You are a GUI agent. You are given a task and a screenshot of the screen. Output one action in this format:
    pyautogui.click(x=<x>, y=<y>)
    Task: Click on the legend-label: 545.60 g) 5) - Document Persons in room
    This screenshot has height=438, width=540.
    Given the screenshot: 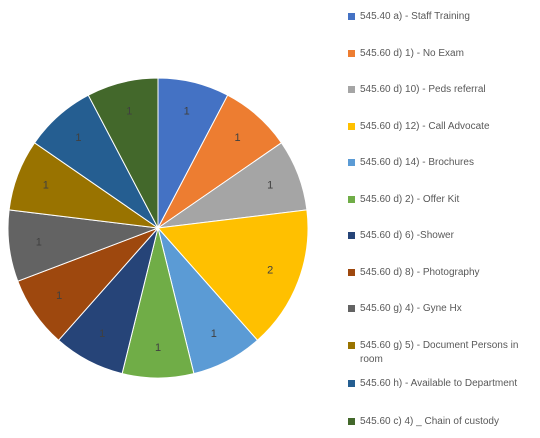 What is the action you would take?
    pyautogui.click(x=439, y=352)
    